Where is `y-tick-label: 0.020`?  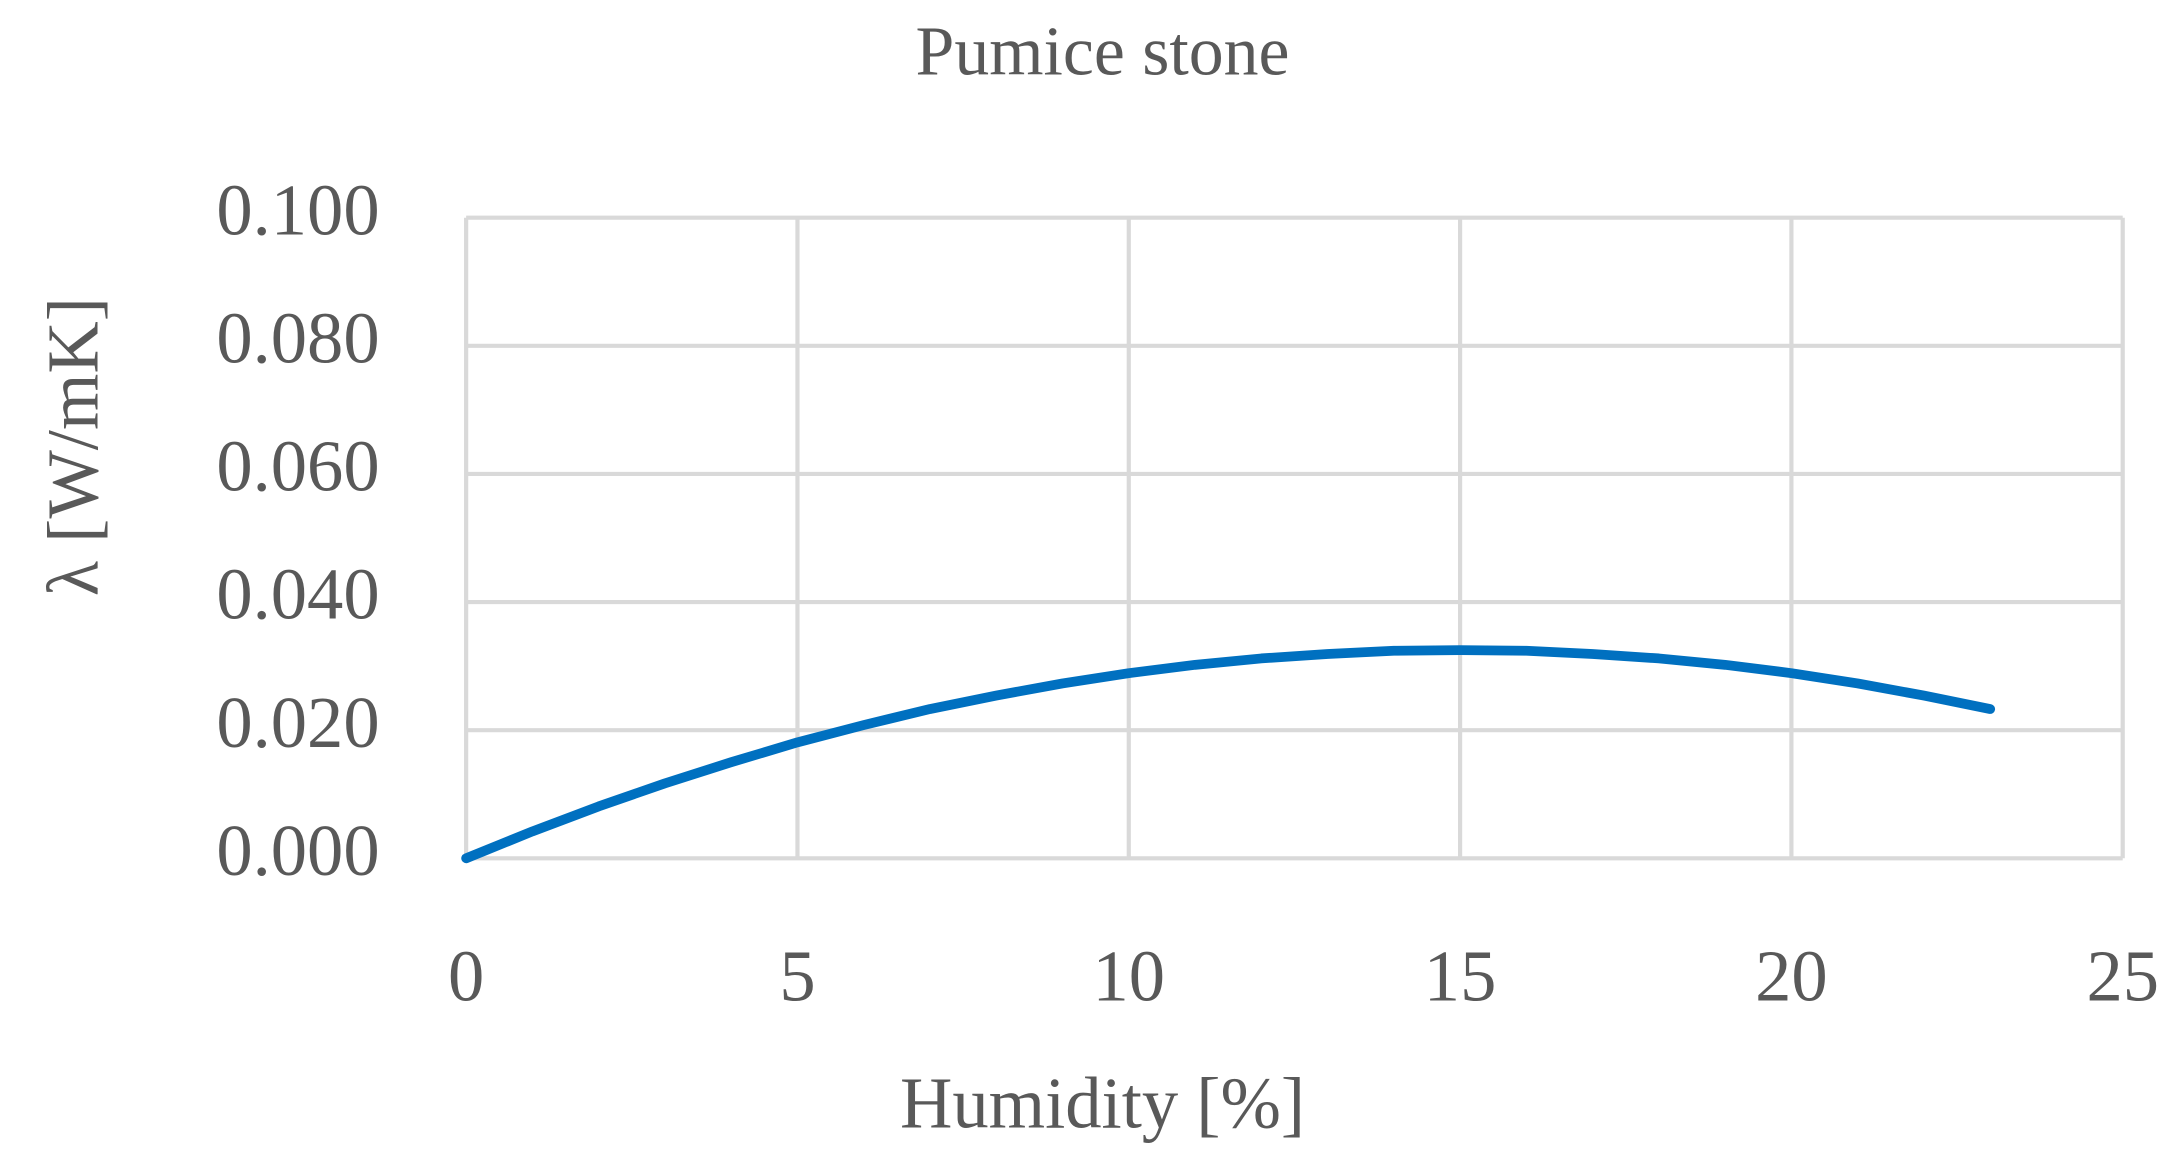 y-tick-label: 0.020 is located at coordinates (297, 722).